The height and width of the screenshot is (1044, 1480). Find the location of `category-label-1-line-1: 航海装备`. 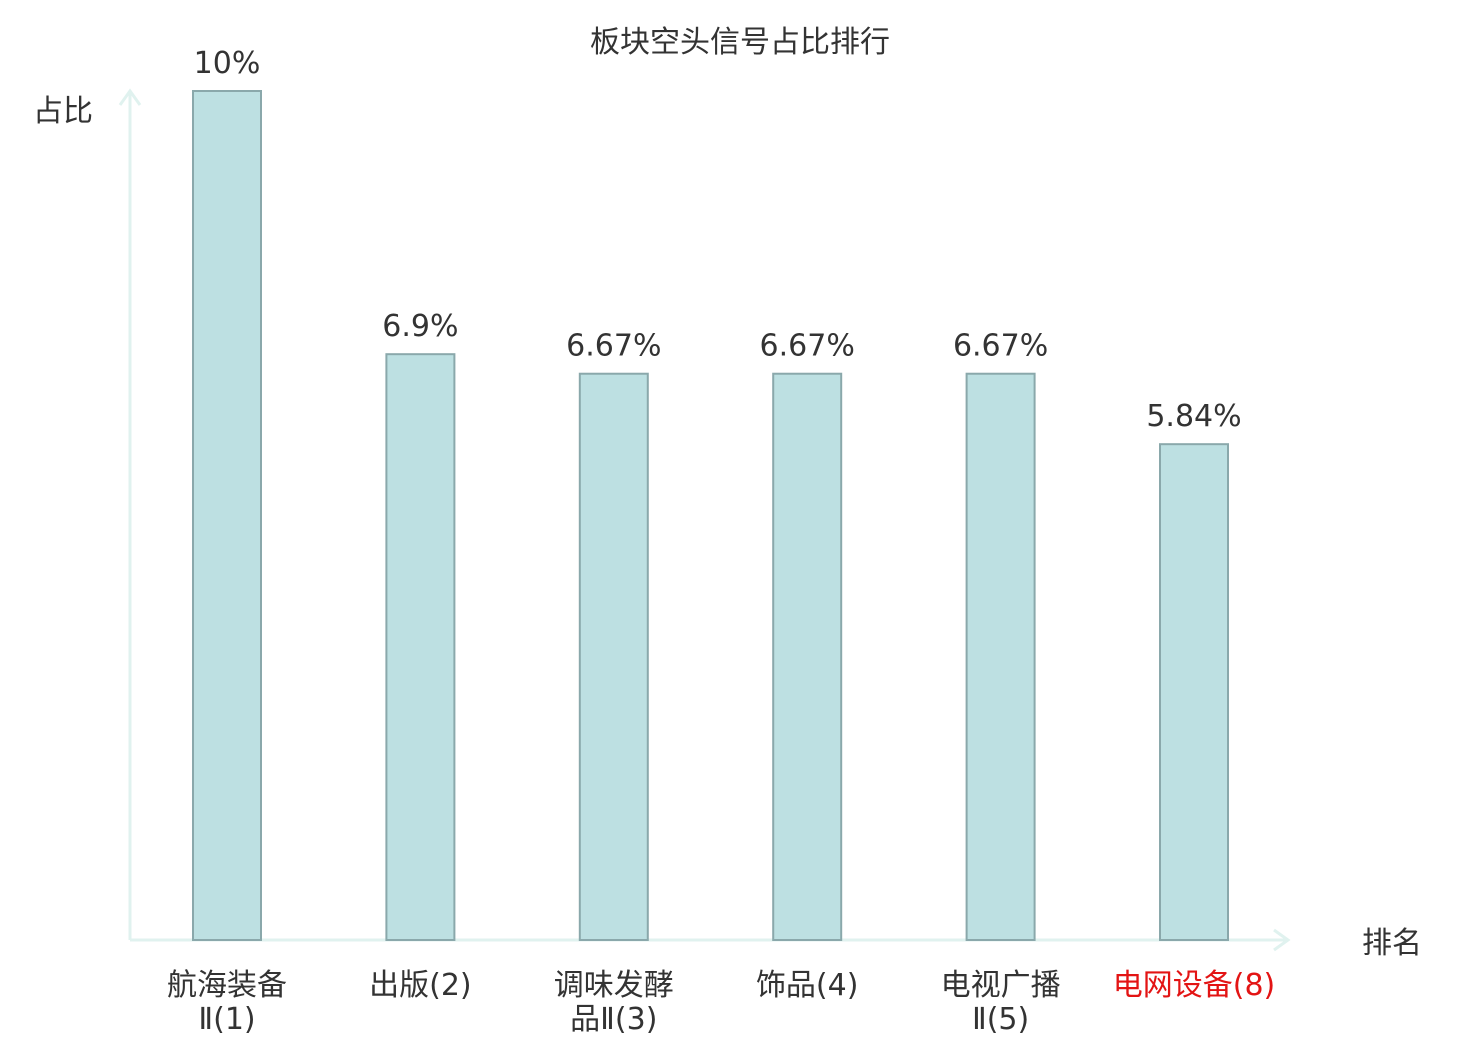

category-label-1-line-1: 航海装备 is located at coordinates (227, 985).